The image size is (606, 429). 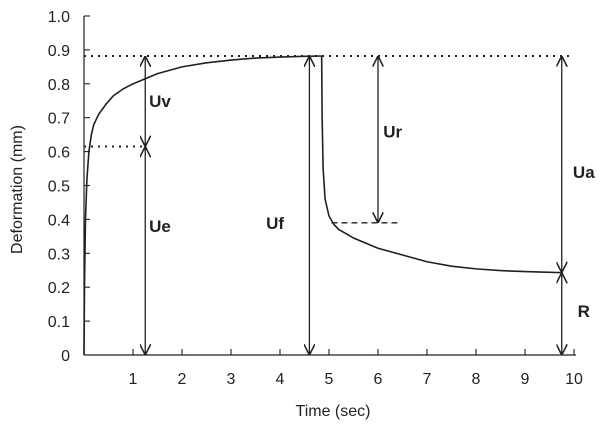 What do you see at coordinates (133, 379) in the screenshot?
I see `x-tick-label: 1` at bounding box center [133, 379].